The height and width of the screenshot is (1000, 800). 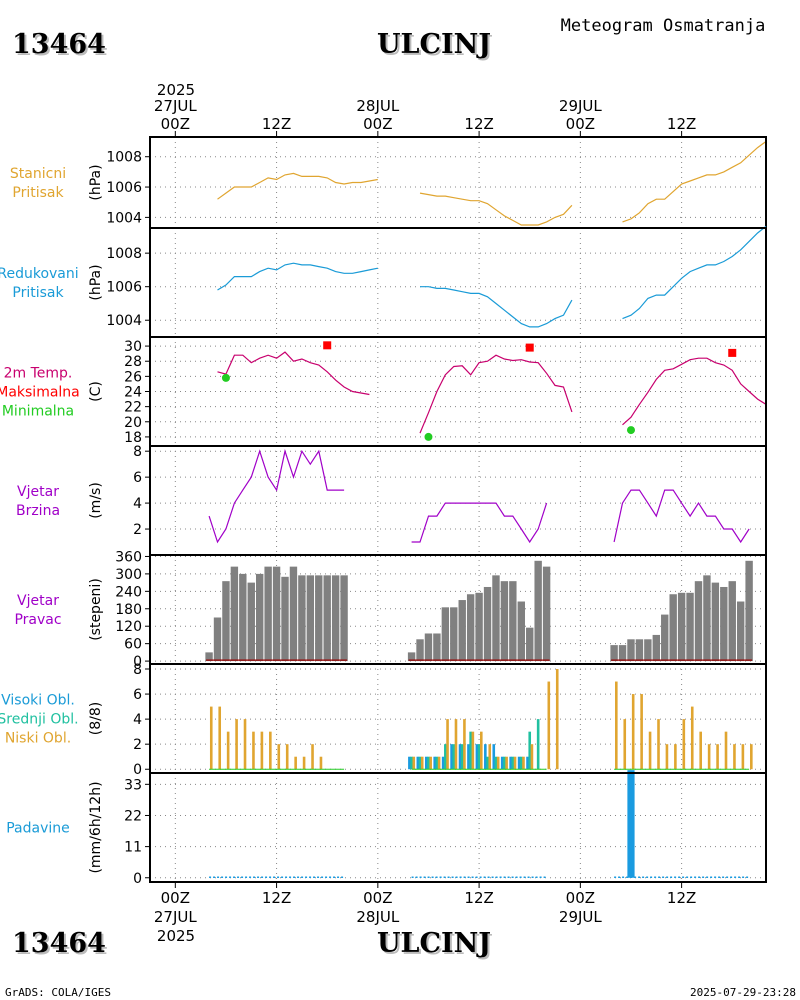 What do you see at coordinates (128, 627) in the screenshot?
I see `y-tick-label: 120` at bounding box center [128, 627].